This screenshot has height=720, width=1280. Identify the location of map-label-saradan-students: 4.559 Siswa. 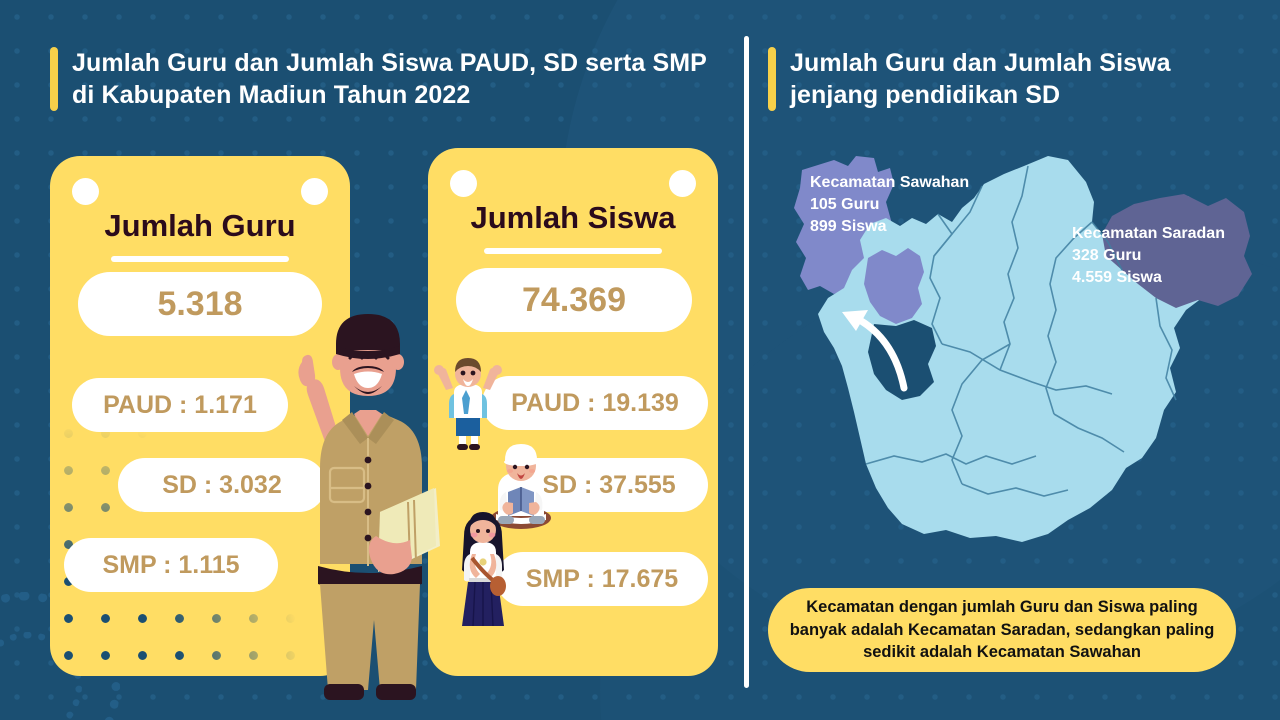
(1117, 278).